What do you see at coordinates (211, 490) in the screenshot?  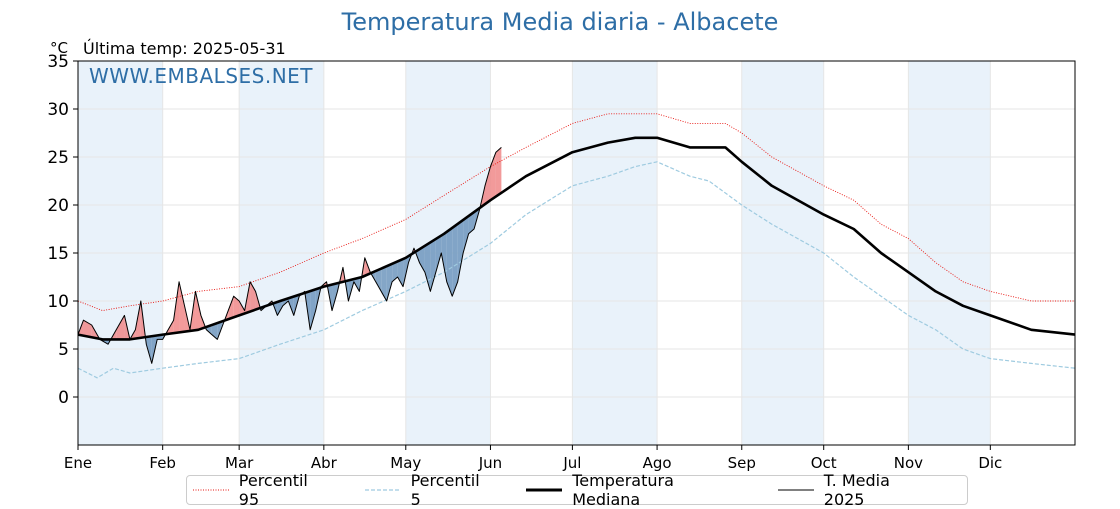 I see `legend-swatch-p95` at bounding box center [211, 490].